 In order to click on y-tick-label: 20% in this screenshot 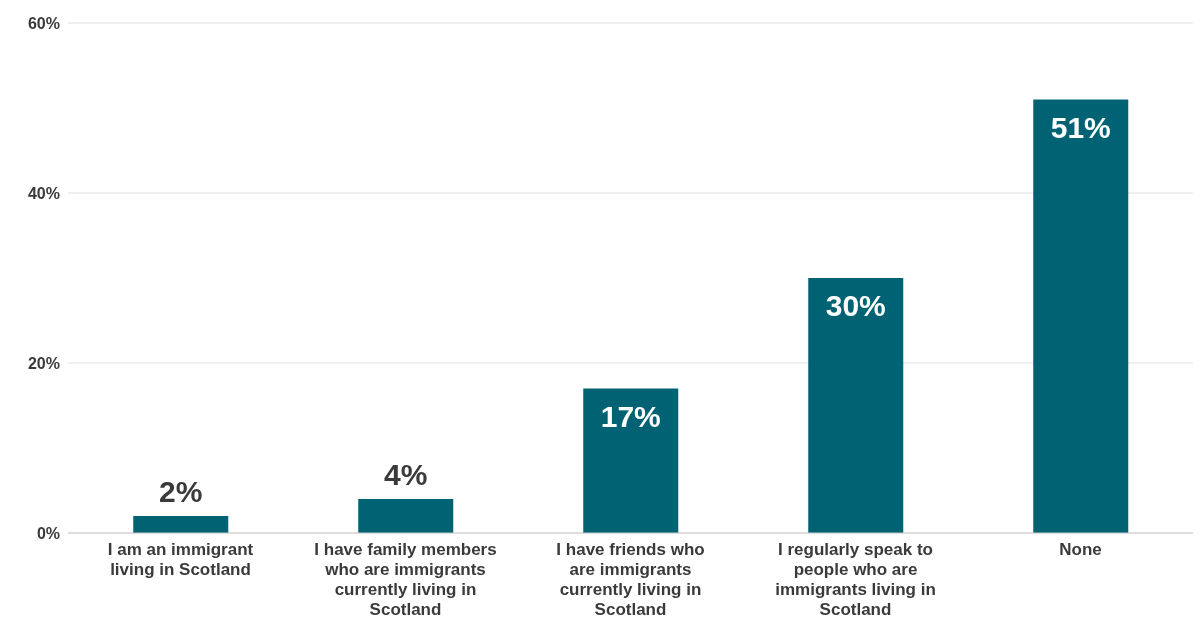, I will do `click(43, 363)`.